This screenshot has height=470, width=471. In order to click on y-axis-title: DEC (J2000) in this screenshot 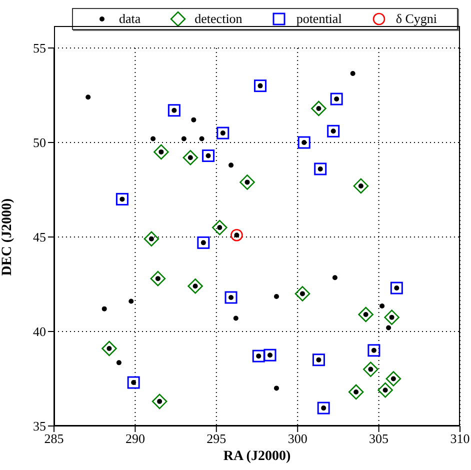, I will do `click(7, 237)`.